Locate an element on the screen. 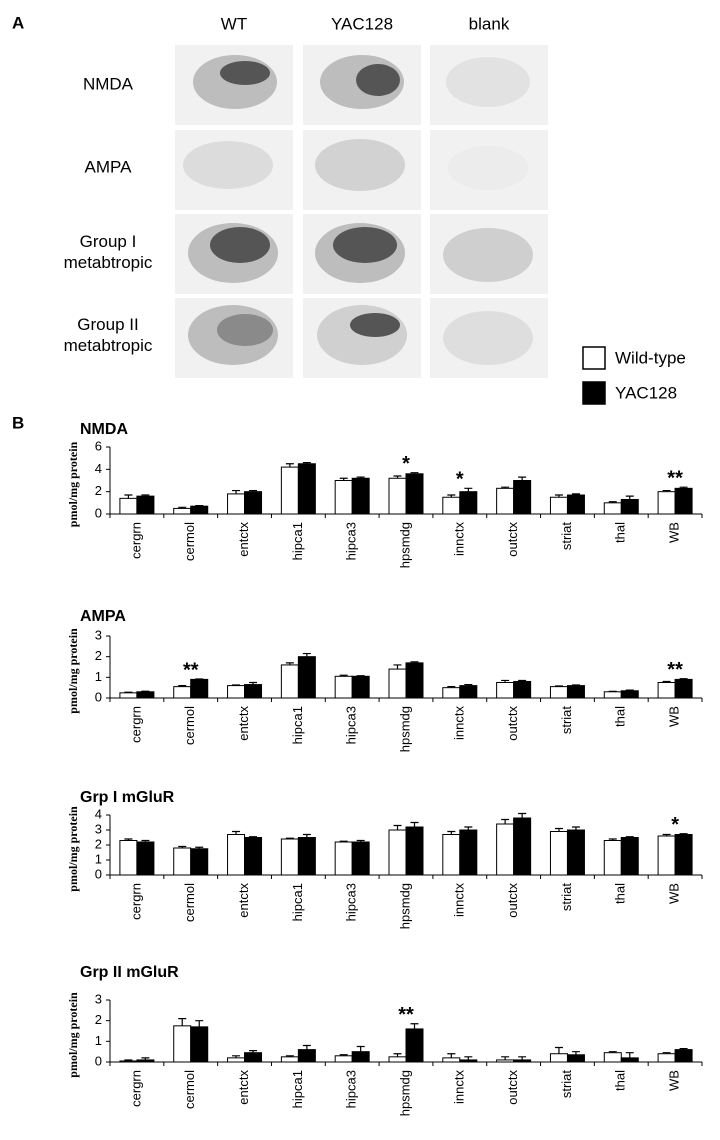 This screenshot has height=1140, width=720. x-tick-label: entctx is located at coordinates (243, 723).